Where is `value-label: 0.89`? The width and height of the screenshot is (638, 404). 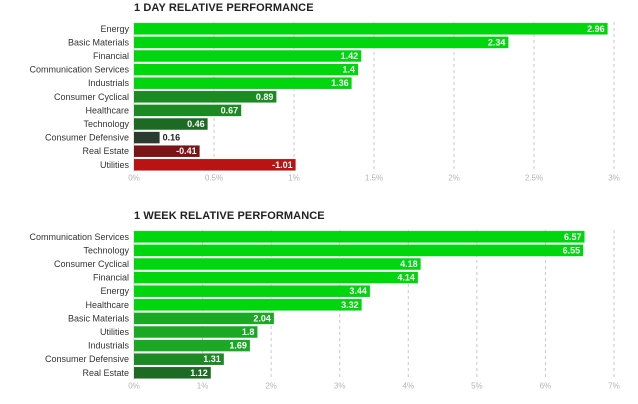 value-label: 0.89 is located at coordinates (265, 97).